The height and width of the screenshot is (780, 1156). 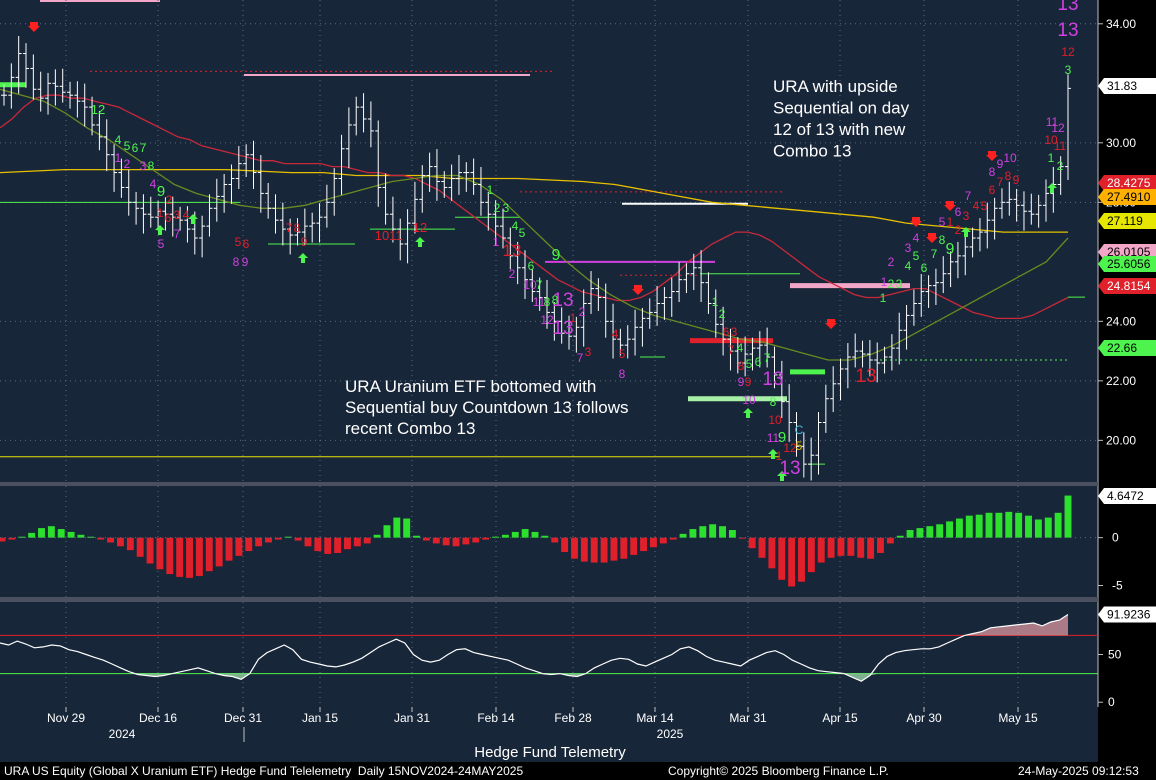 I want to click on price-tag-label: 24.8154, so click(x=1129, y=286).